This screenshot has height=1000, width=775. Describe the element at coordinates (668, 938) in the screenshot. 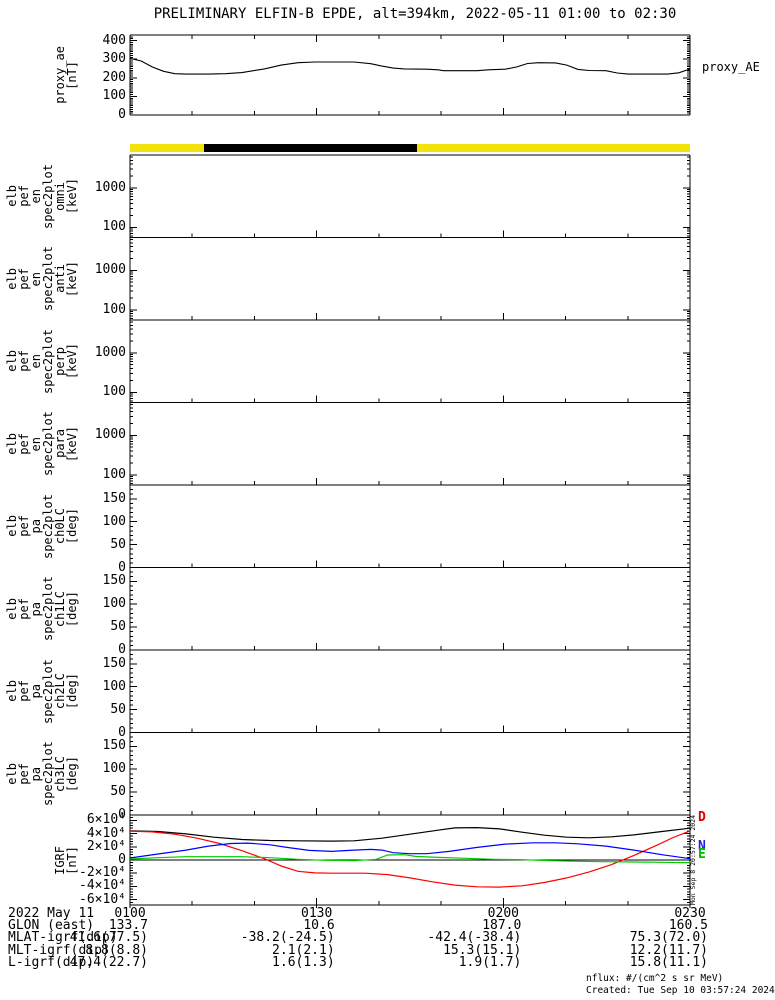

I see `footer-value: 75.3(72.0)` at that location.